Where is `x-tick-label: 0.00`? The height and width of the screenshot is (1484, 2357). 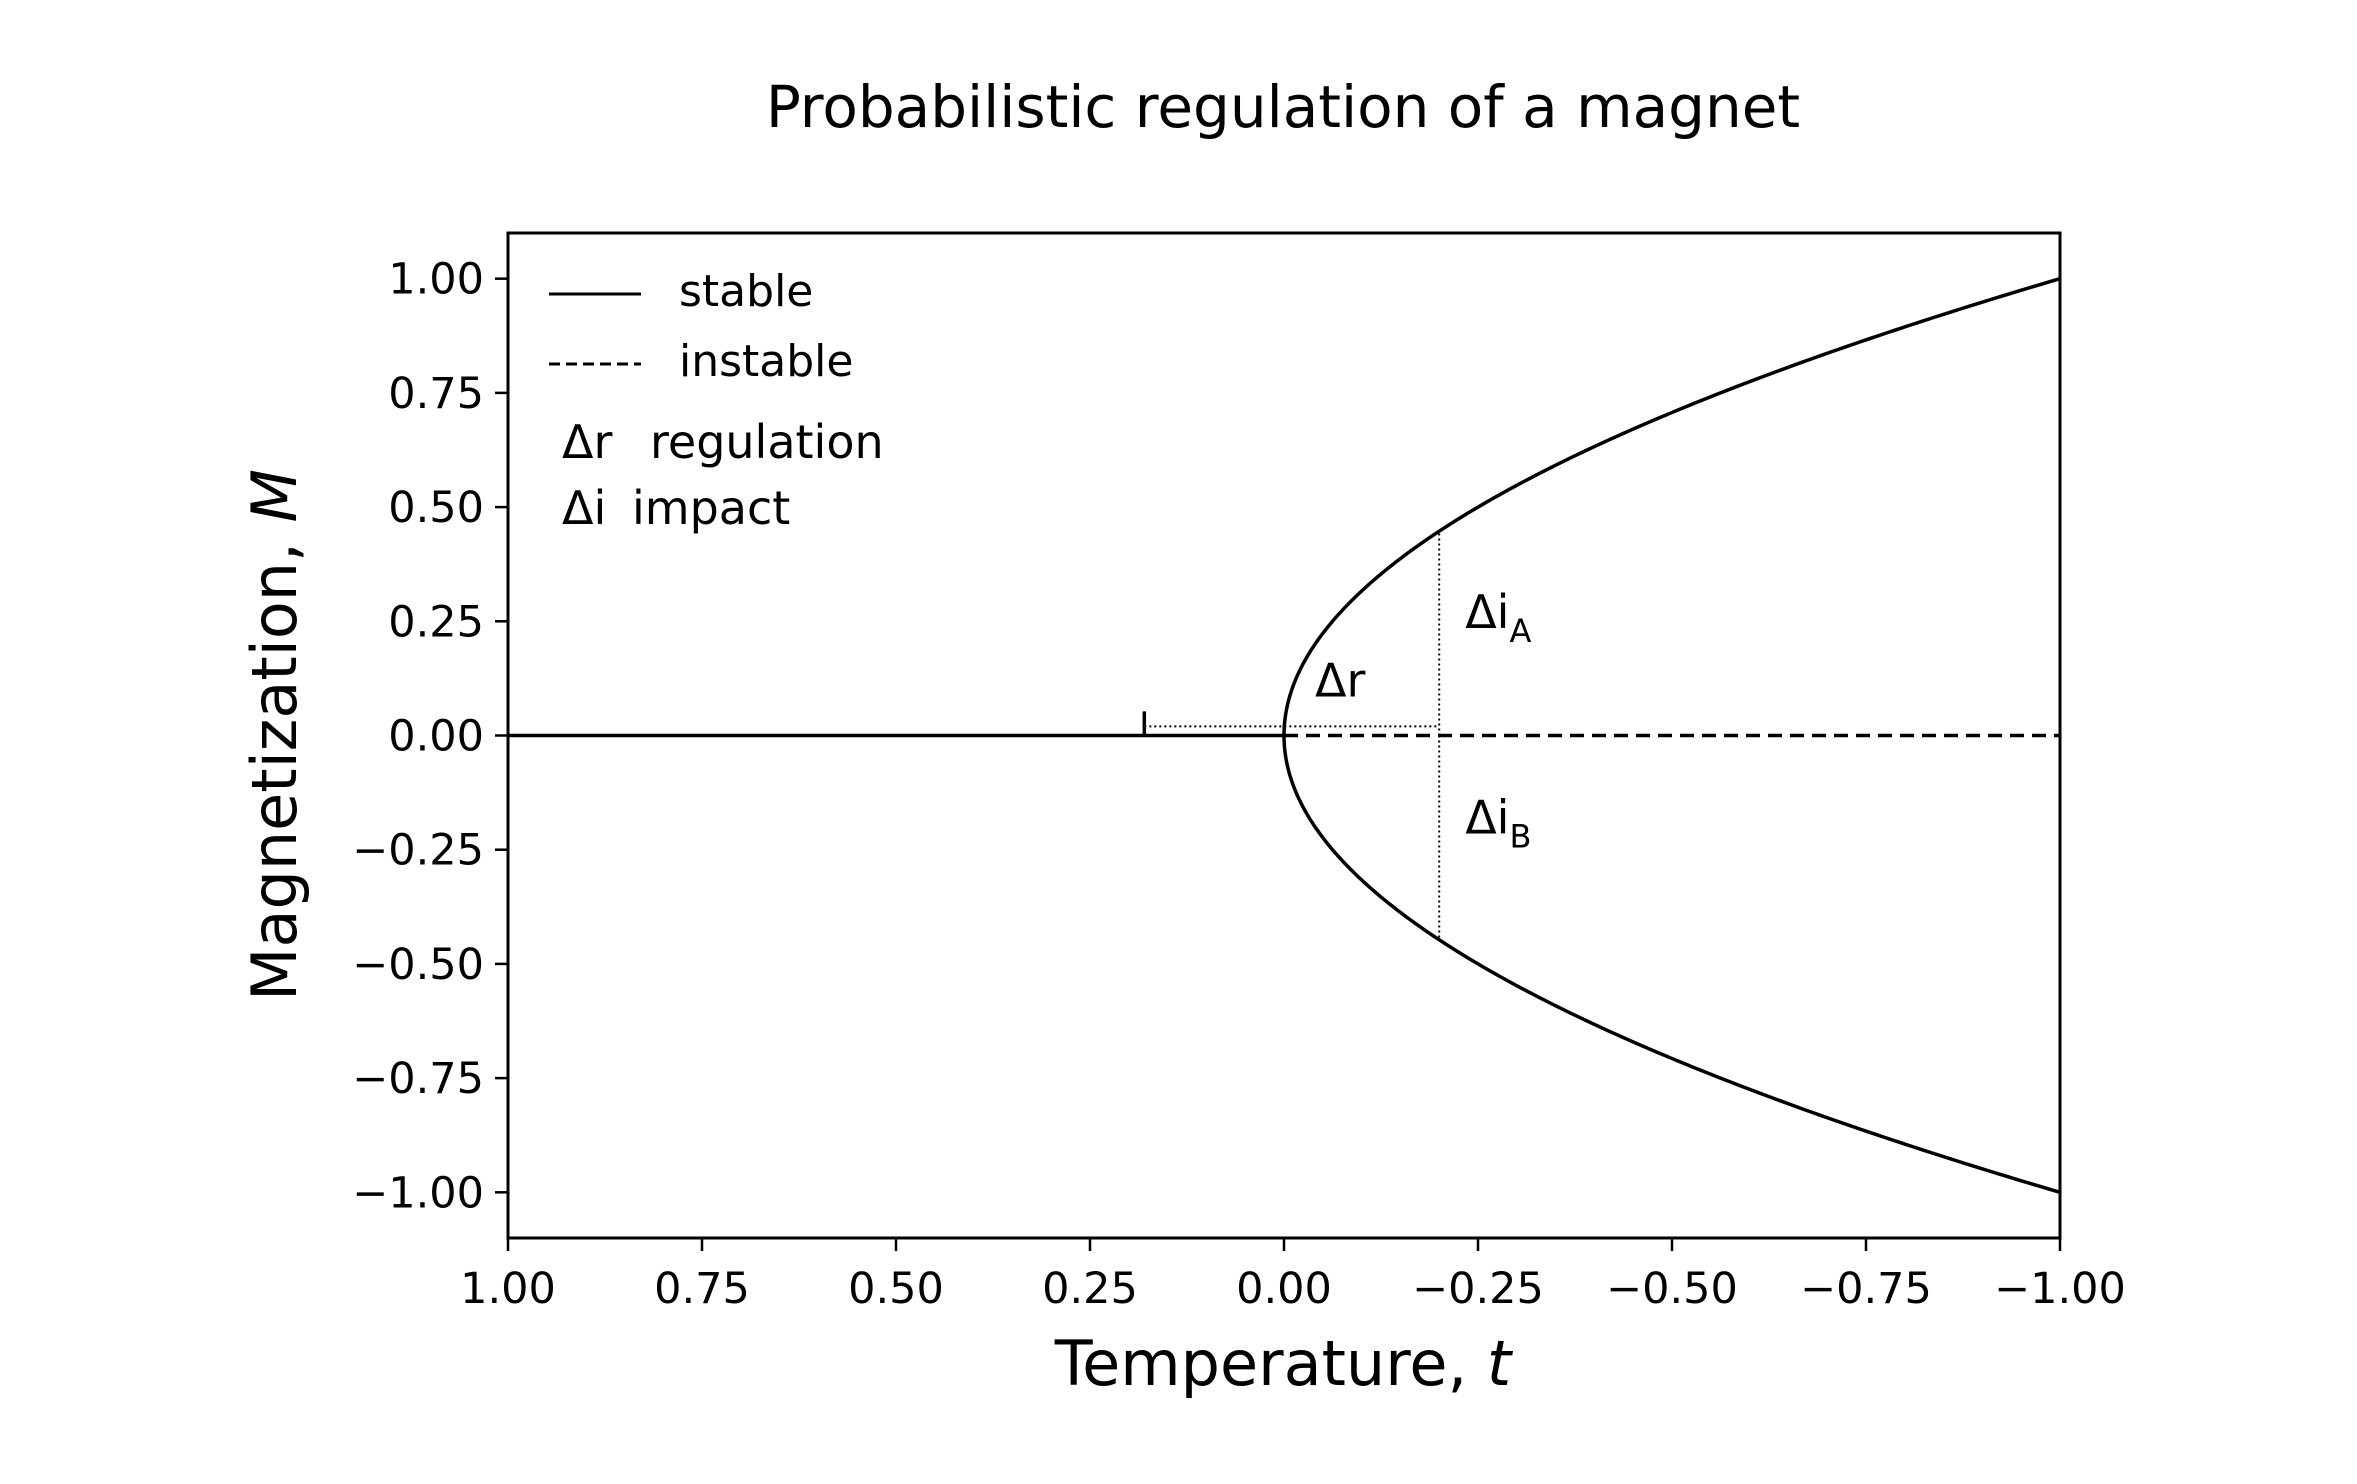
x-tick-label: 0.00 is located at coordinates (1284, 1289).